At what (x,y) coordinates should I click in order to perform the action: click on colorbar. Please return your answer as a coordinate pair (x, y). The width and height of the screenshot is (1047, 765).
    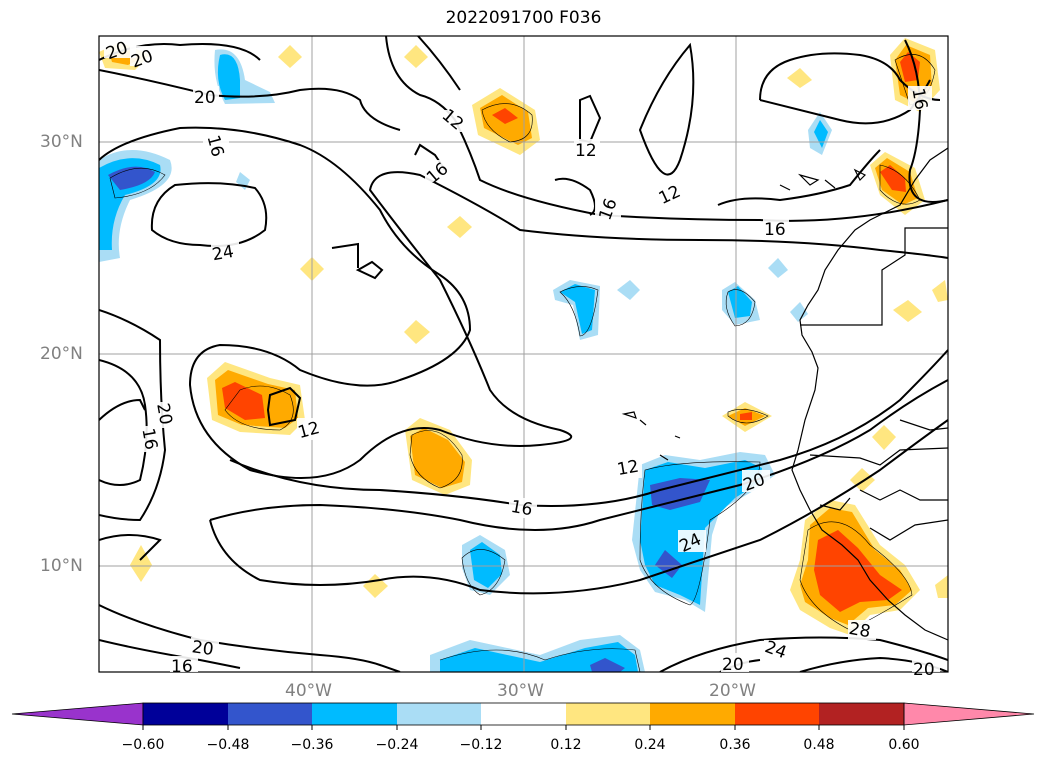
    Looking at the image, I should click on (523, 716).